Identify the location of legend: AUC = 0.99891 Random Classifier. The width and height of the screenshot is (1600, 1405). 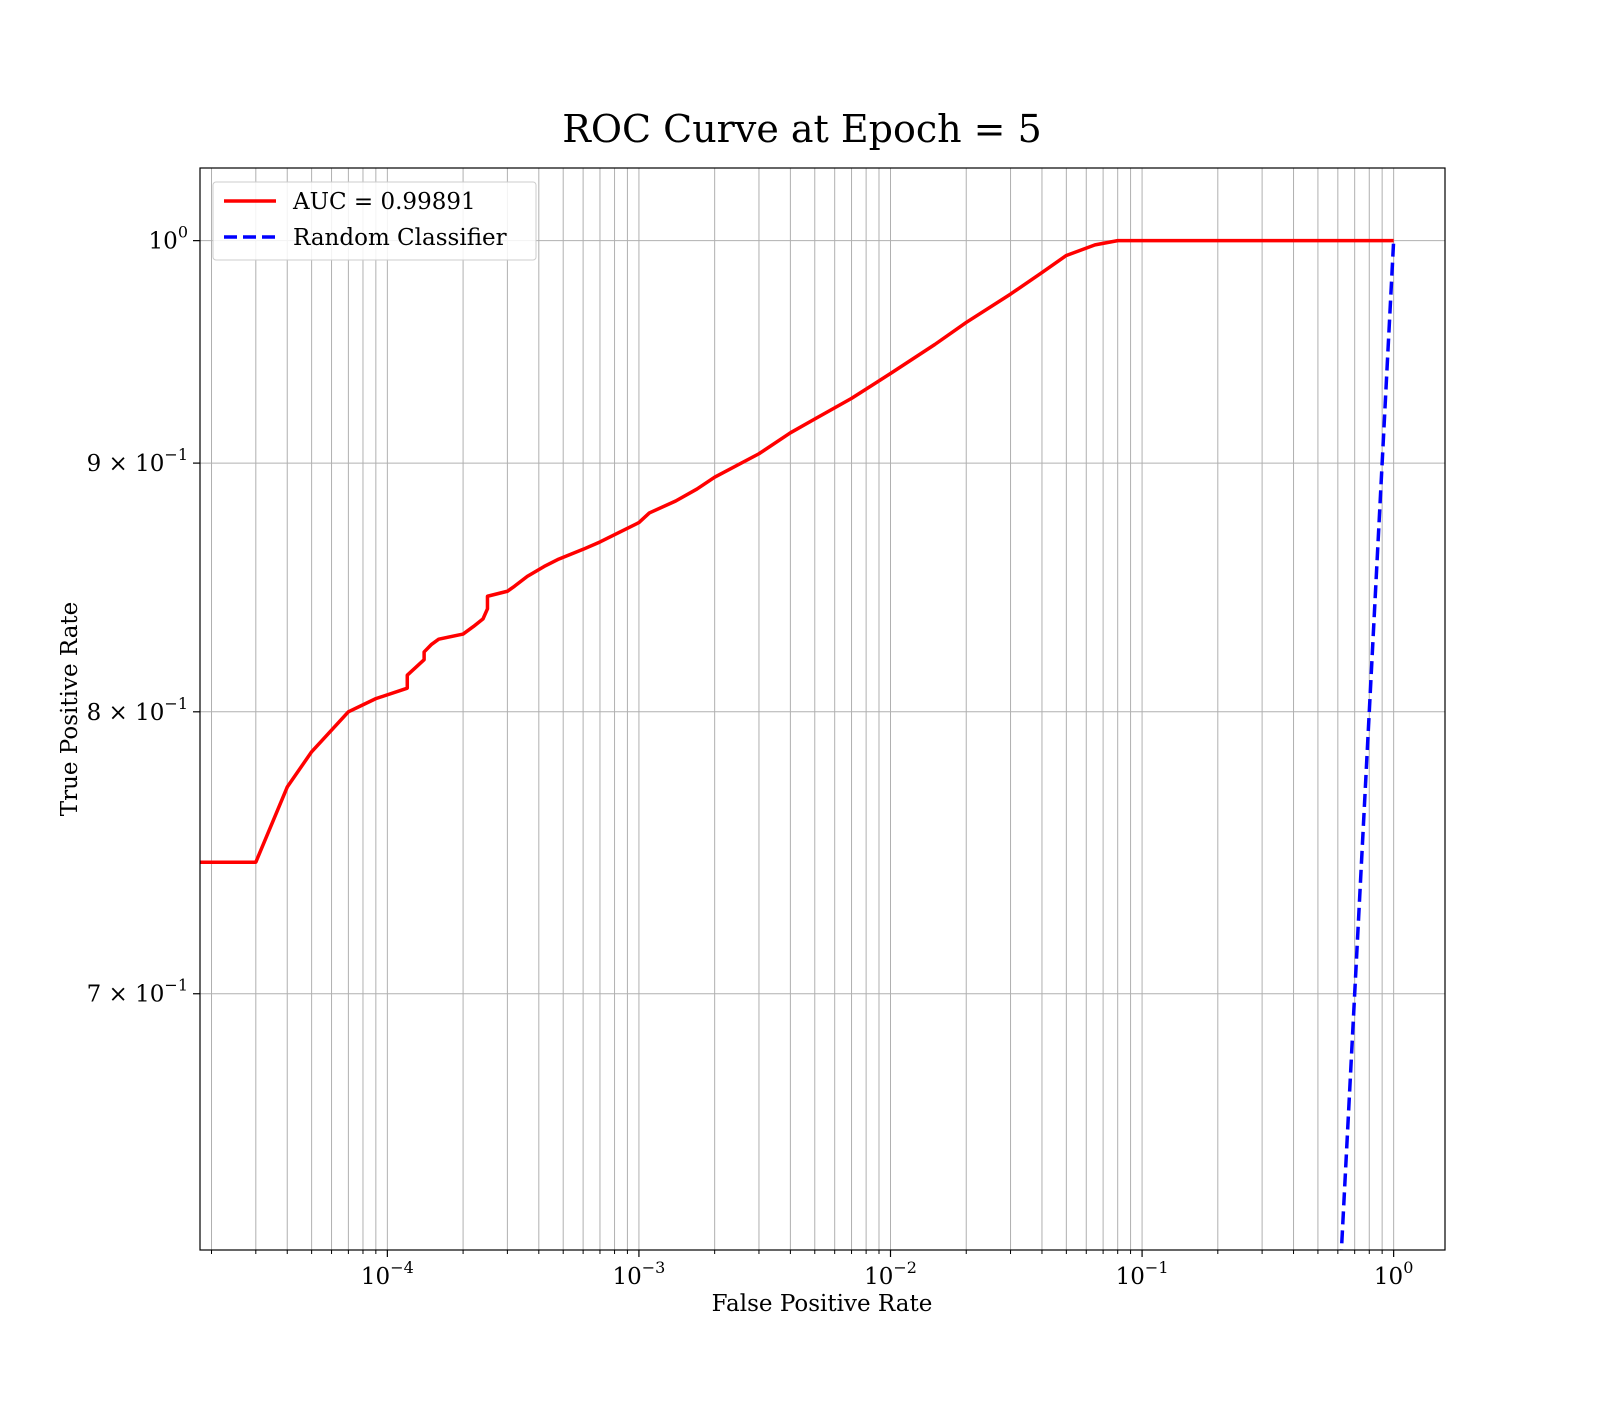
(374, 221).